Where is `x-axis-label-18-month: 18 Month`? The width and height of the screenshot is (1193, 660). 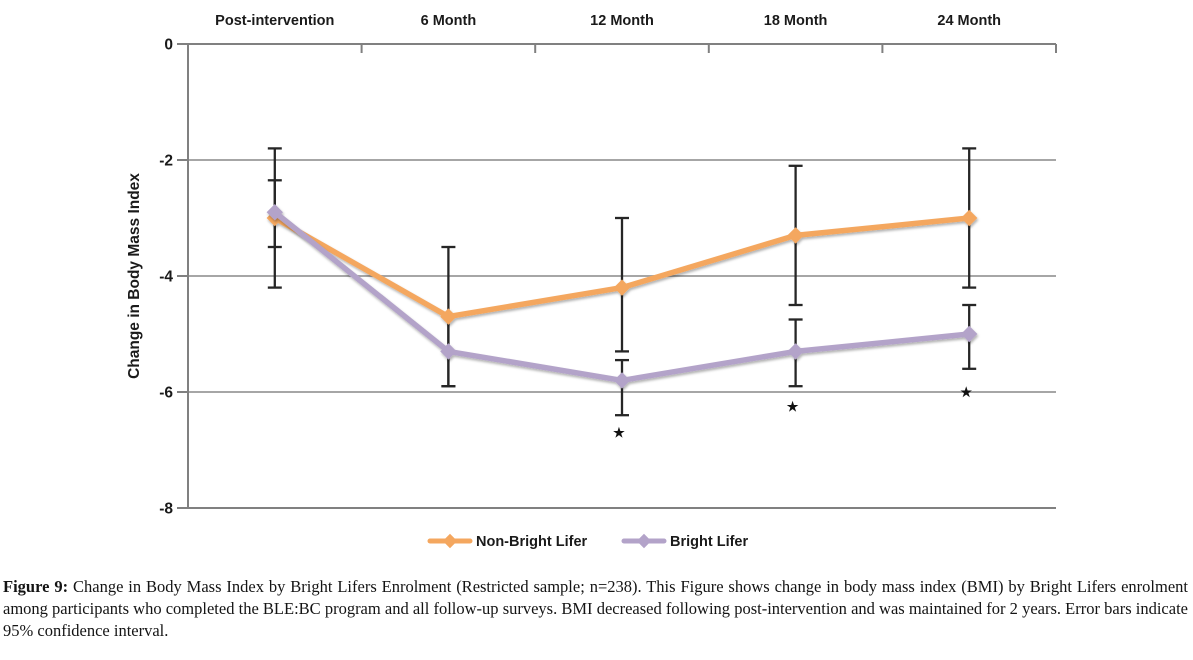 x-axis-label-18-month: 18 Month is located at coordinates (796, 21).